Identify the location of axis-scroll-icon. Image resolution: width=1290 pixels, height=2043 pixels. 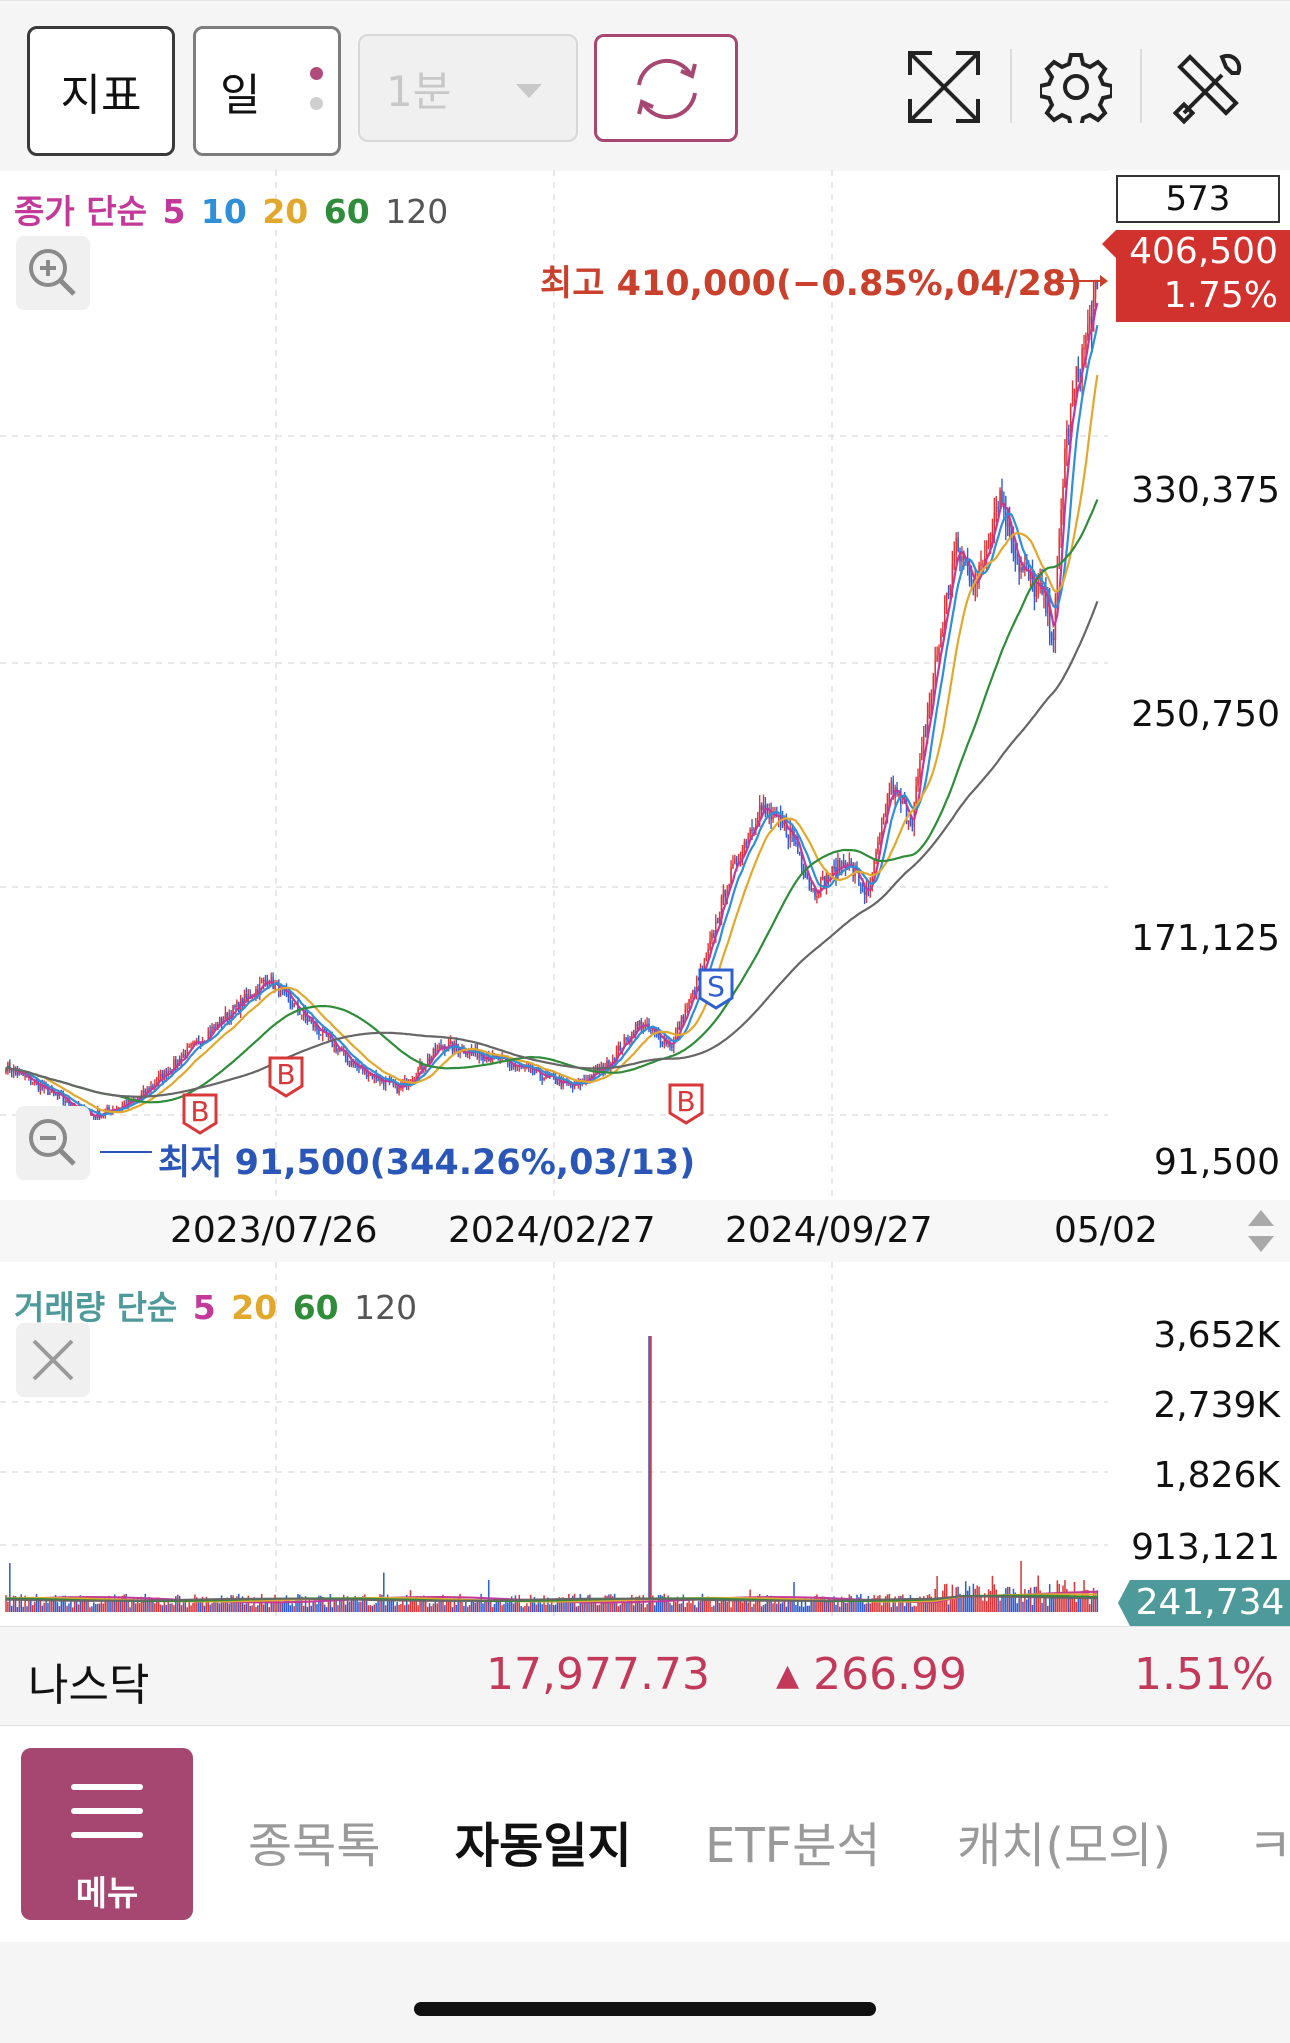
(1261, 1231).